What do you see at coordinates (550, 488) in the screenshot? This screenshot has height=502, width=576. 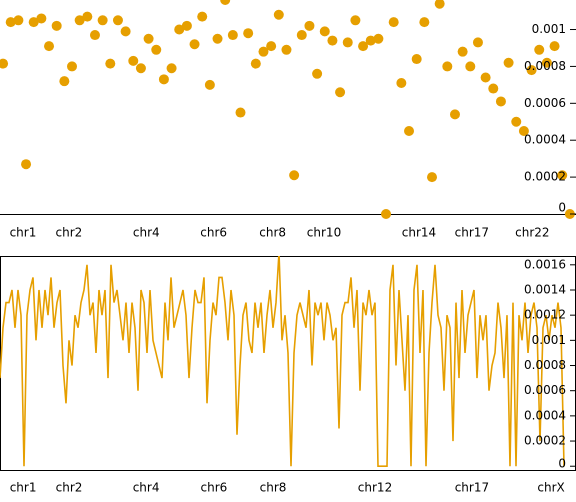 I see `x-tick-label: chrX` at bounding box center [550, 488].